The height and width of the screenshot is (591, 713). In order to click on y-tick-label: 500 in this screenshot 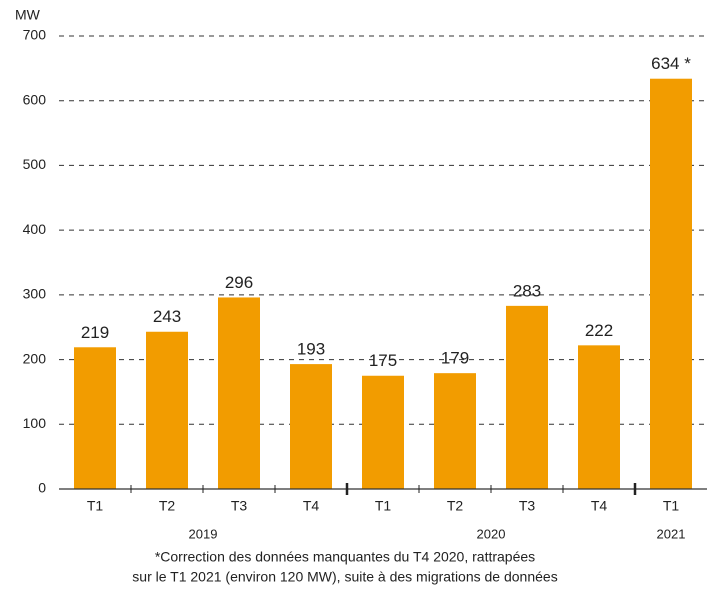, I will do `click(35, 164)`.